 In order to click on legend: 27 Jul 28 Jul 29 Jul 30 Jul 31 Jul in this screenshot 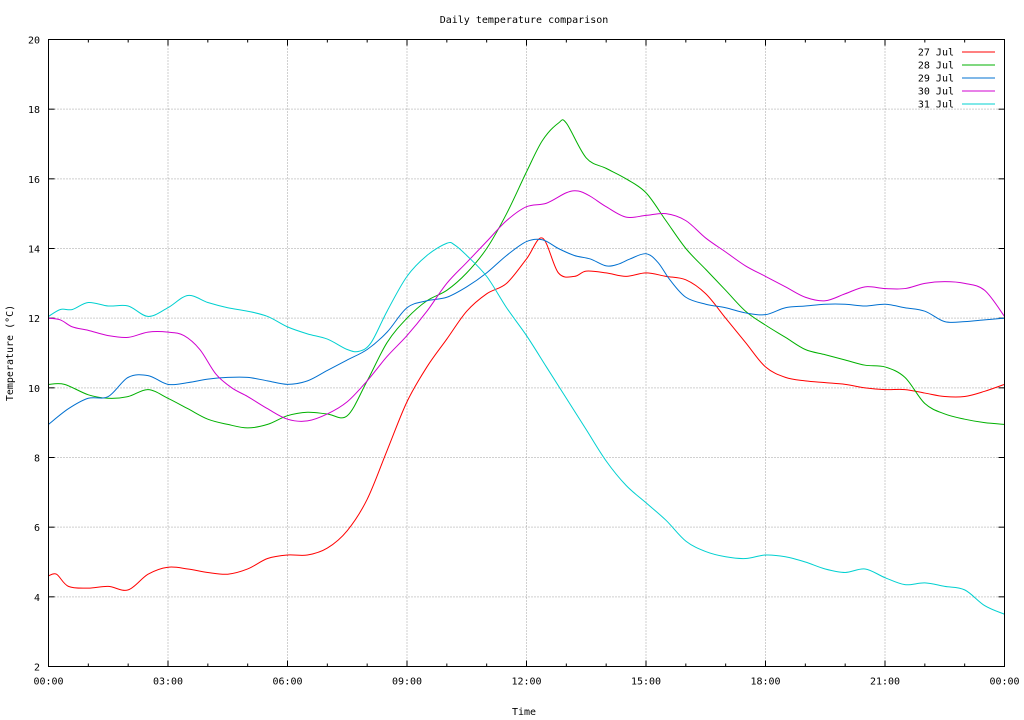, I will do `click(956, 79)`.